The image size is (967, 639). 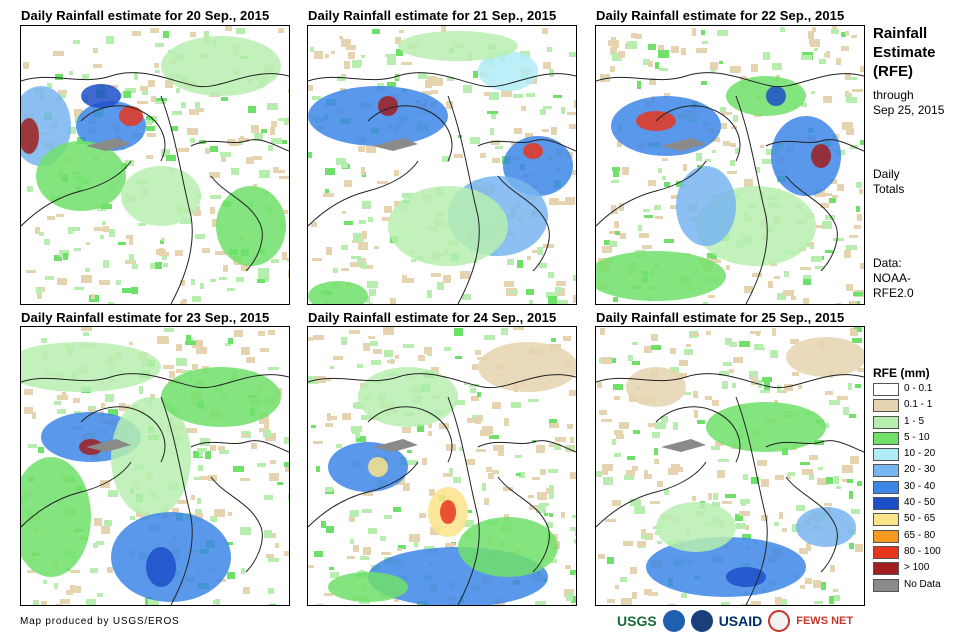 What do you see at coordinates (886, 422) in the screenshot?
I see `legend-swatch` at bounding box center [886, 422].